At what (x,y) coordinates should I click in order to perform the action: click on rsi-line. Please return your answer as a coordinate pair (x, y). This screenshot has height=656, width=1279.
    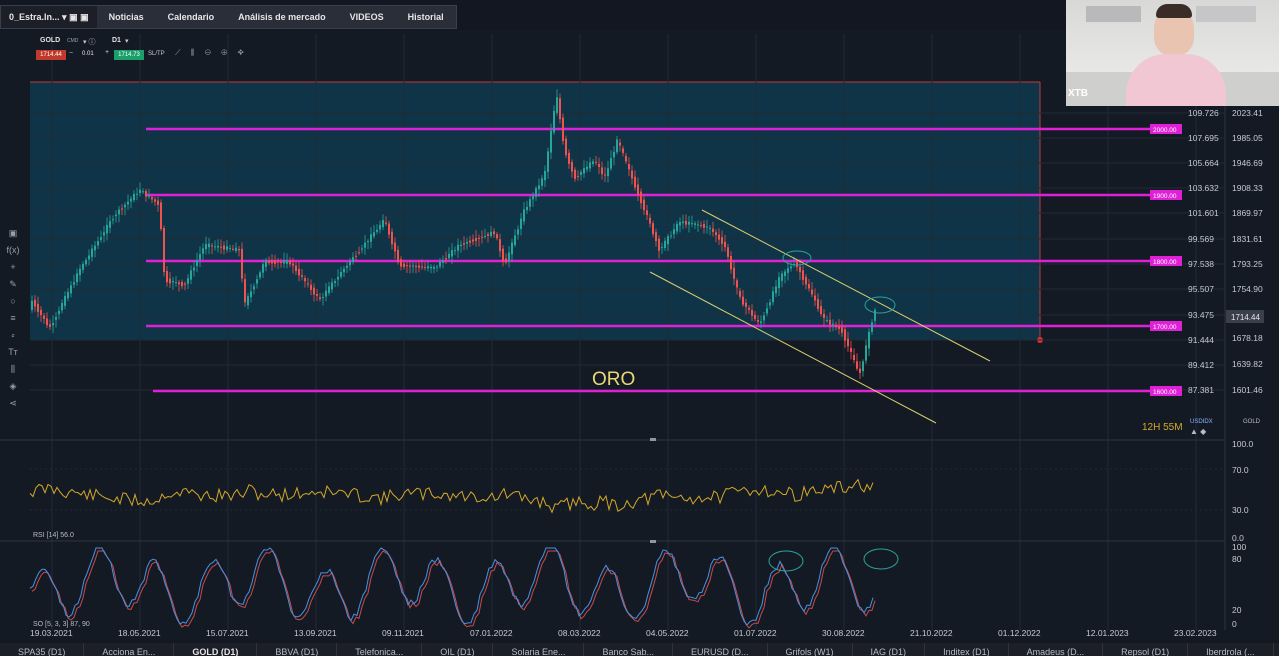
    Looking at the image, I should click on (451, 496).